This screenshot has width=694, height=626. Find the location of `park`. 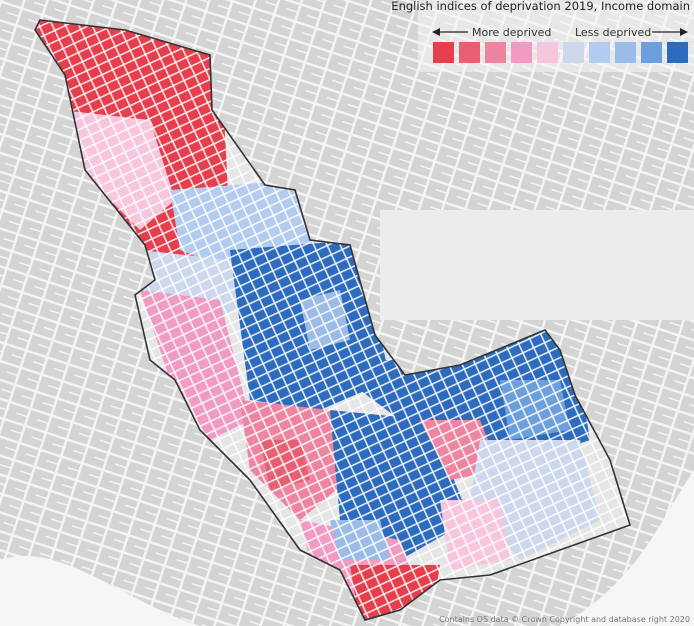

park is located at coordinates (537, 265).